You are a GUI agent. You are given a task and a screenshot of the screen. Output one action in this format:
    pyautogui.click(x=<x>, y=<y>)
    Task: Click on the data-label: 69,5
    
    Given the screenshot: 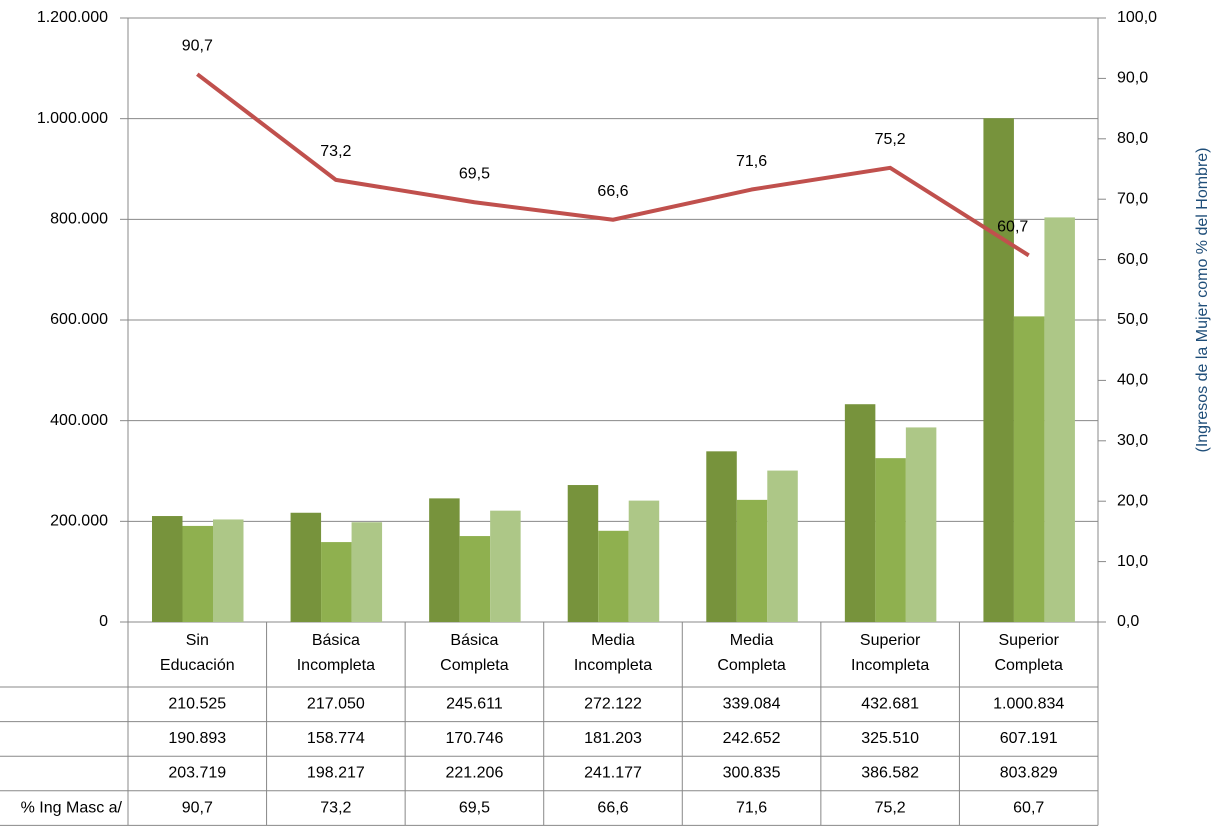 What is the action you would take?
    pyautogui.click(x=474, y=173)
    